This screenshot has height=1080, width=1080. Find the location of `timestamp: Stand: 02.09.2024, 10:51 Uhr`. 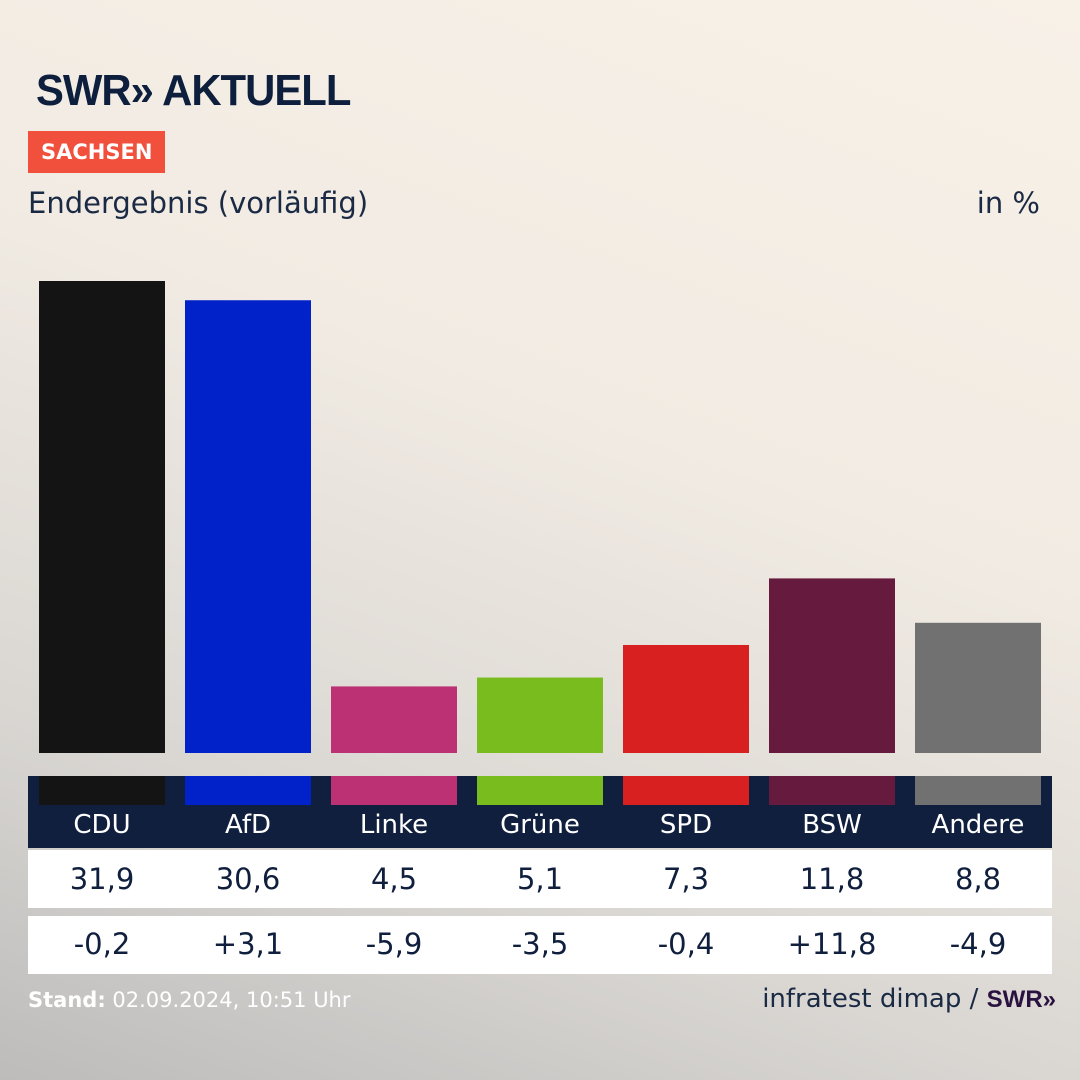

timestamp: Stand: 02.09.2024, 10:51 Uhr is located at coordinates (189, 1000).